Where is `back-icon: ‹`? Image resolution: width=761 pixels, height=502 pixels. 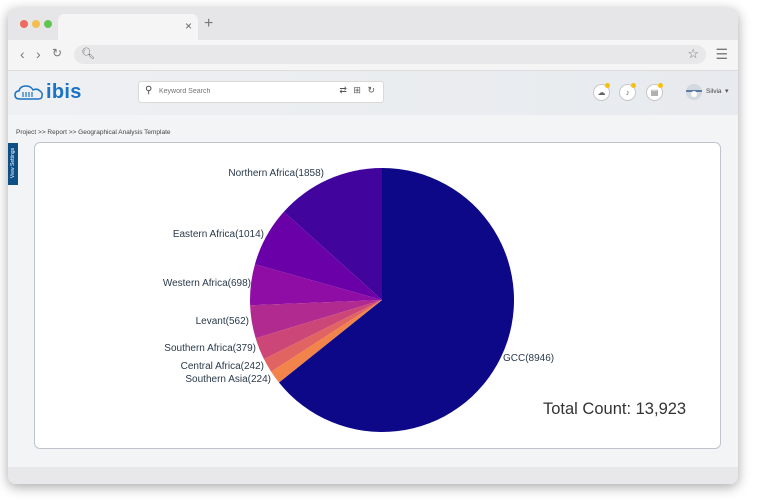 back-icon: ‹ is located at coordinates (22, 54).